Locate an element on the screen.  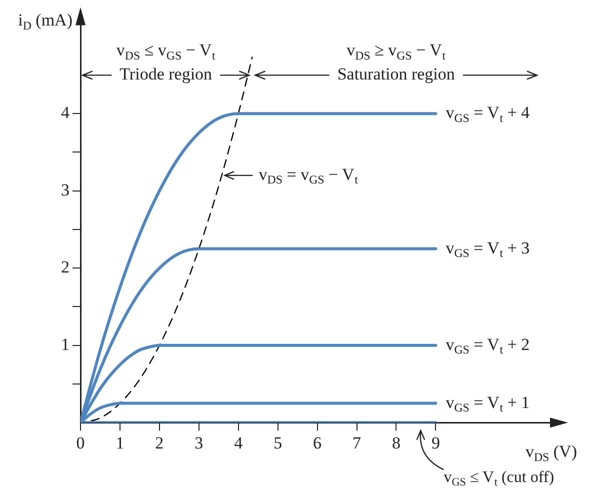
x-tick-label: 4 is located at coordinates (239, 442).